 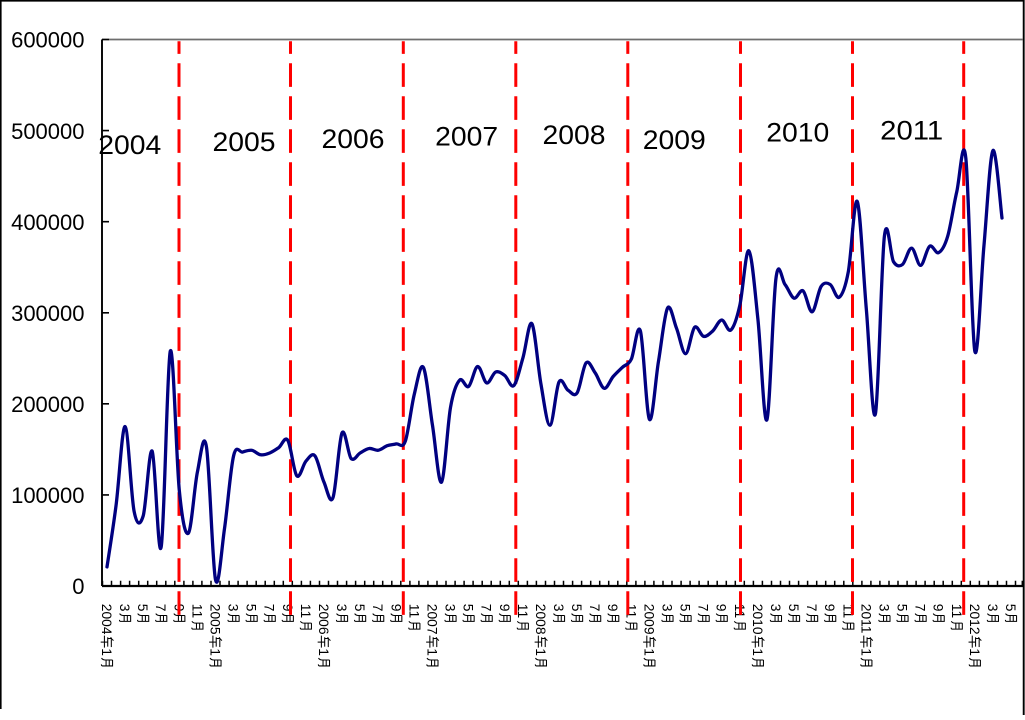 I want to click on svg-text: 300000, so click(x=47, y=313).